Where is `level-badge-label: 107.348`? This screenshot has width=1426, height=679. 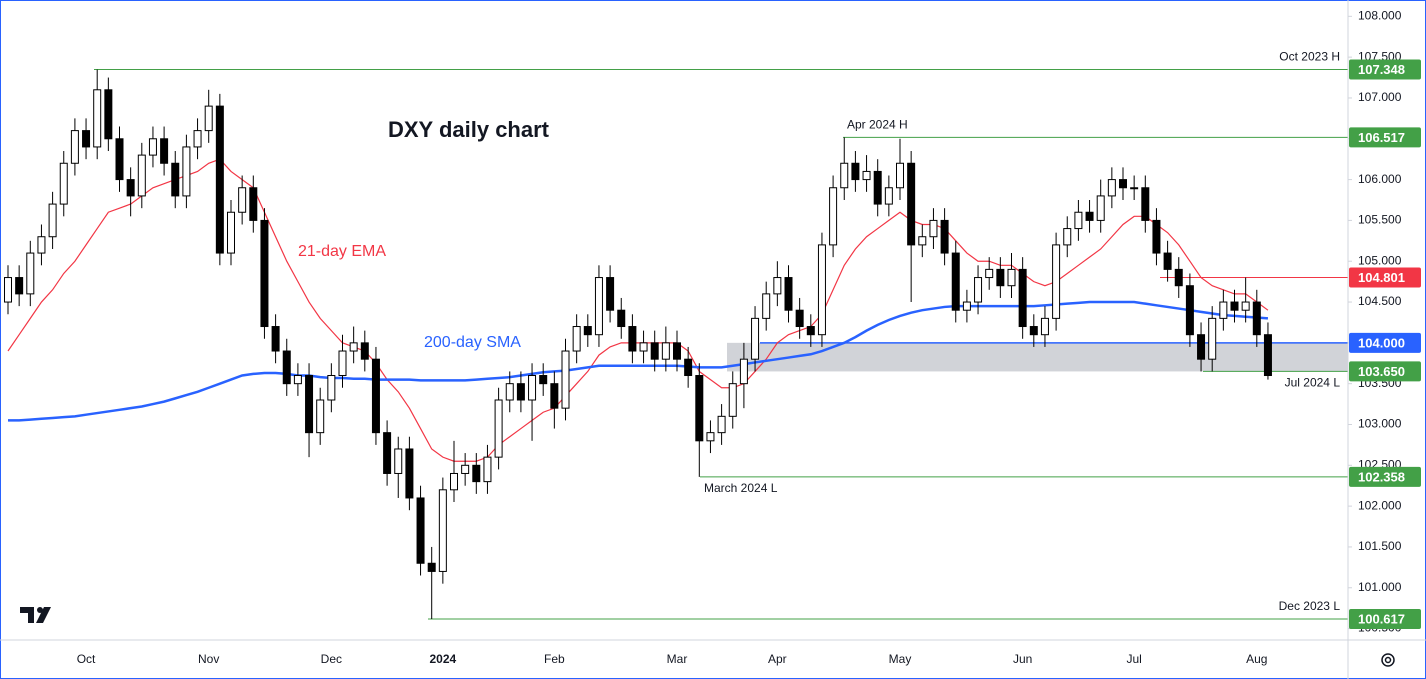
level-badge-label: 107.348 is located at coordinates (1381, 69).